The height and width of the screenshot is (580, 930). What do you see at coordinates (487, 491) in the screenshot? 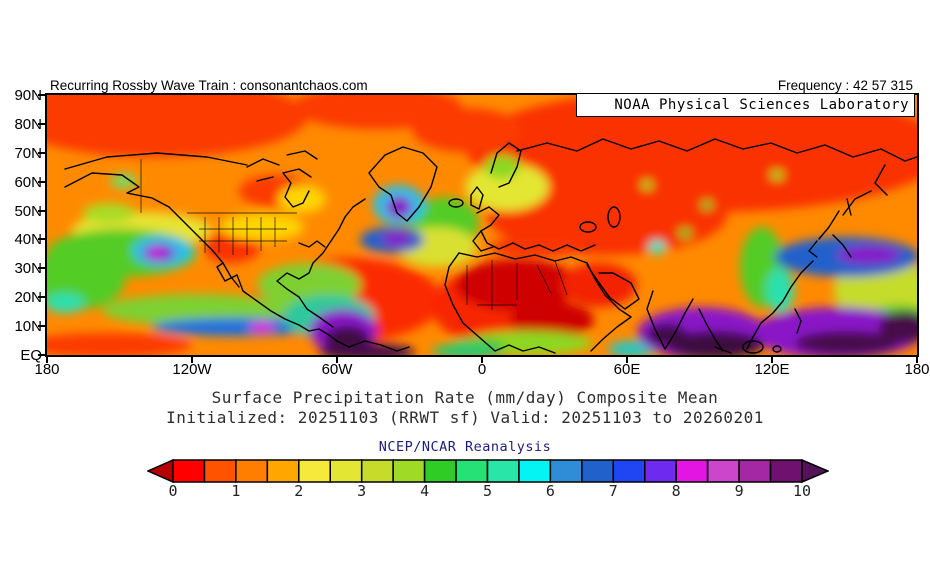
I see `colorbar-tick-label: 5` at bounding box center [487, 491].